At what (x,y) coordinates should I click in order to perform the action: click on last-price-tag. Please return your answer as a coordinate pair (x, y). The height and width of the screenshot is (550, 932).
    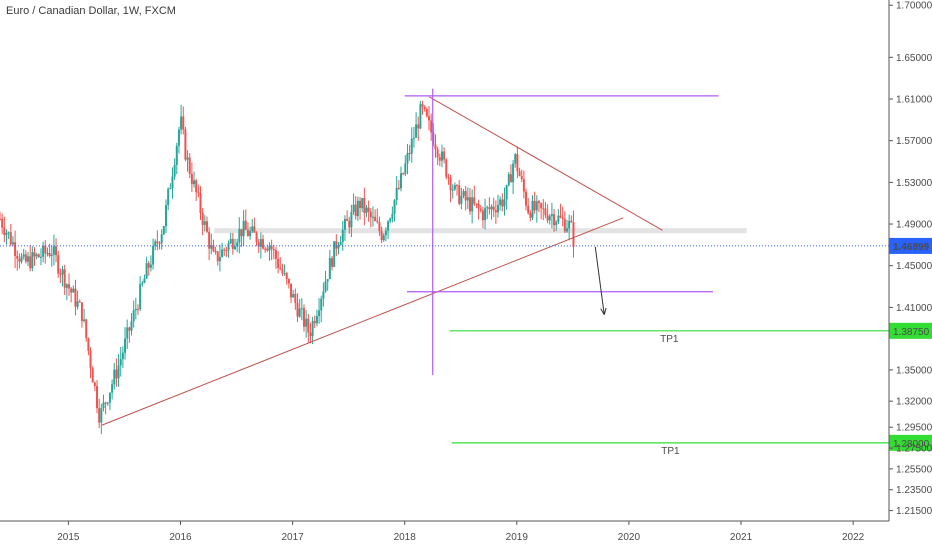
    Looking at the image, I should click on (910, 245).